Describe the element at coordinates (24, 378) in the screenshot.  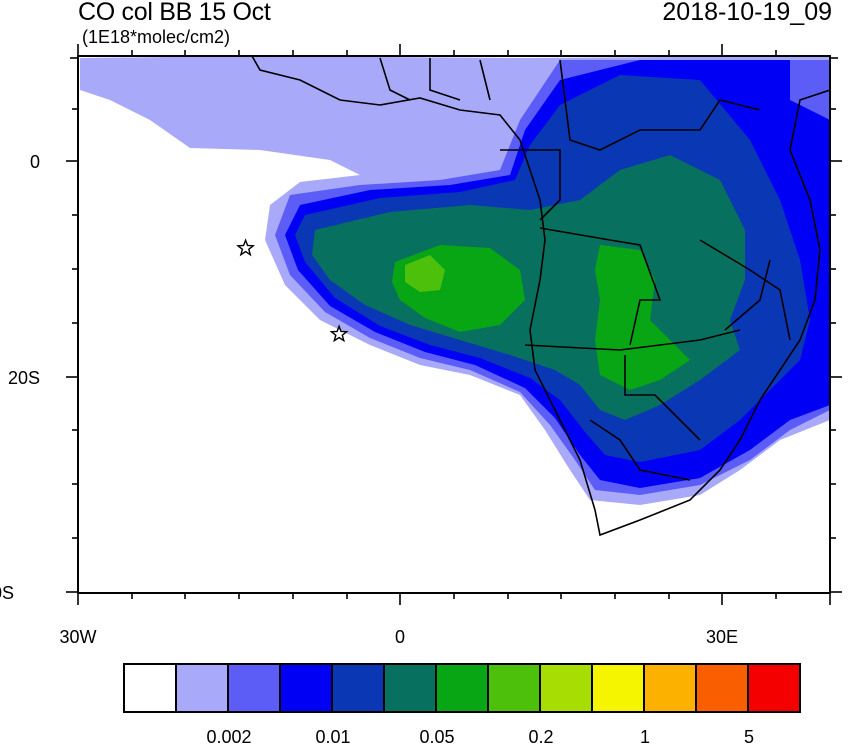
I see `y-tick-label: 20S` at that location.